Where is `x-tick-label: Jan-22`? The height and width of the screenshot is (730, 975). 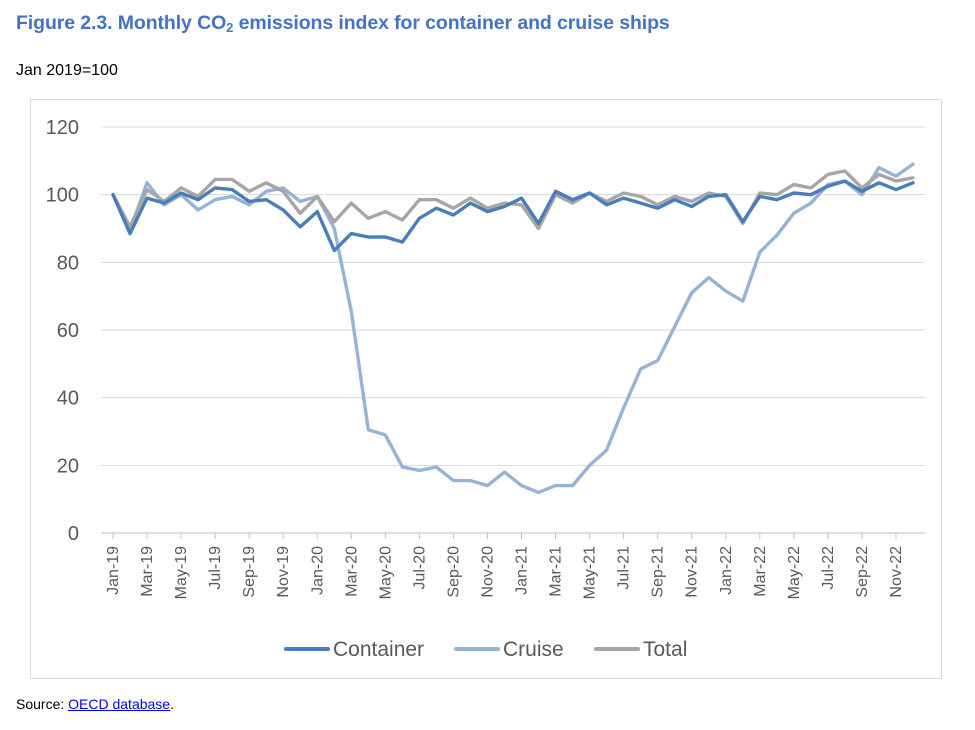
x-tick-label: Jan-22 is located at coordinates (726, 570).